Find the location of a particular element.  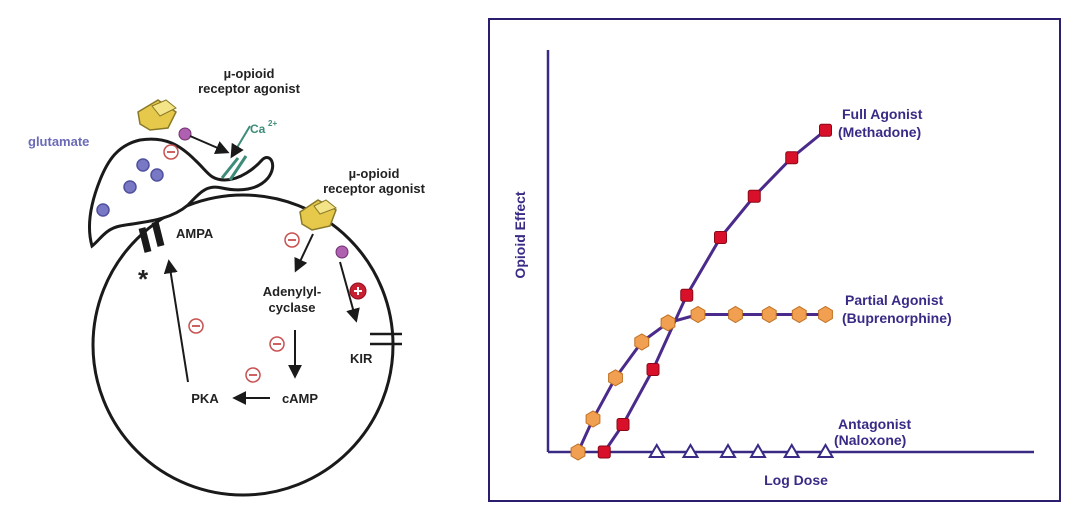

series-line-partial-agonist is located at coordinates (701, 383).